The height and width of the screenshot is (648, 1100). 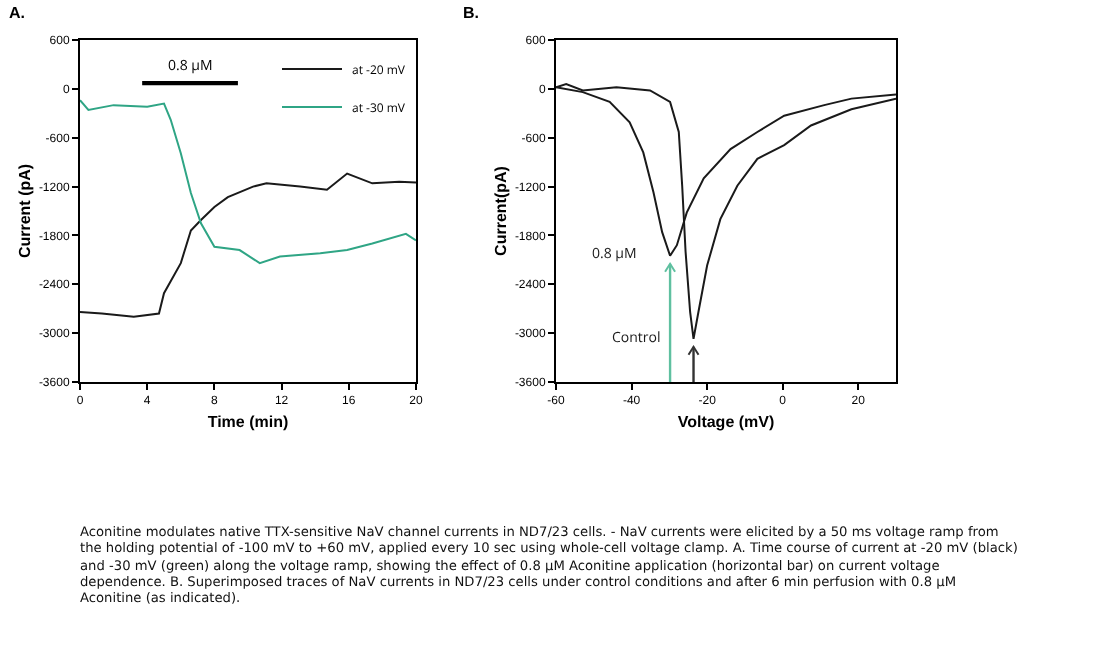 I want to click on chart-title: B., so click(x=471, y=13).